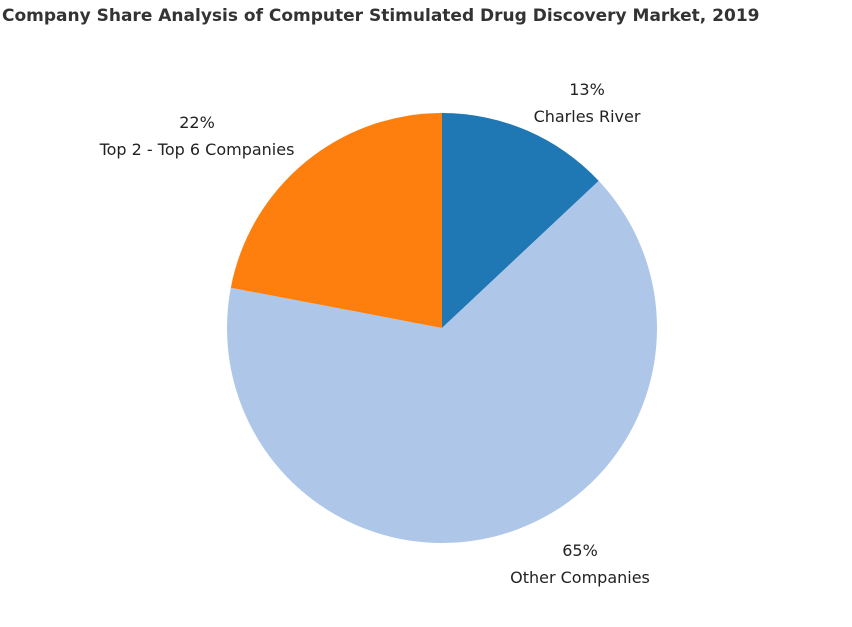  What do you see at coordinates (336, 220) in the screenshot?
I see `pie-slice-top-2-top-6-companies` at bounding box center [336, 220].